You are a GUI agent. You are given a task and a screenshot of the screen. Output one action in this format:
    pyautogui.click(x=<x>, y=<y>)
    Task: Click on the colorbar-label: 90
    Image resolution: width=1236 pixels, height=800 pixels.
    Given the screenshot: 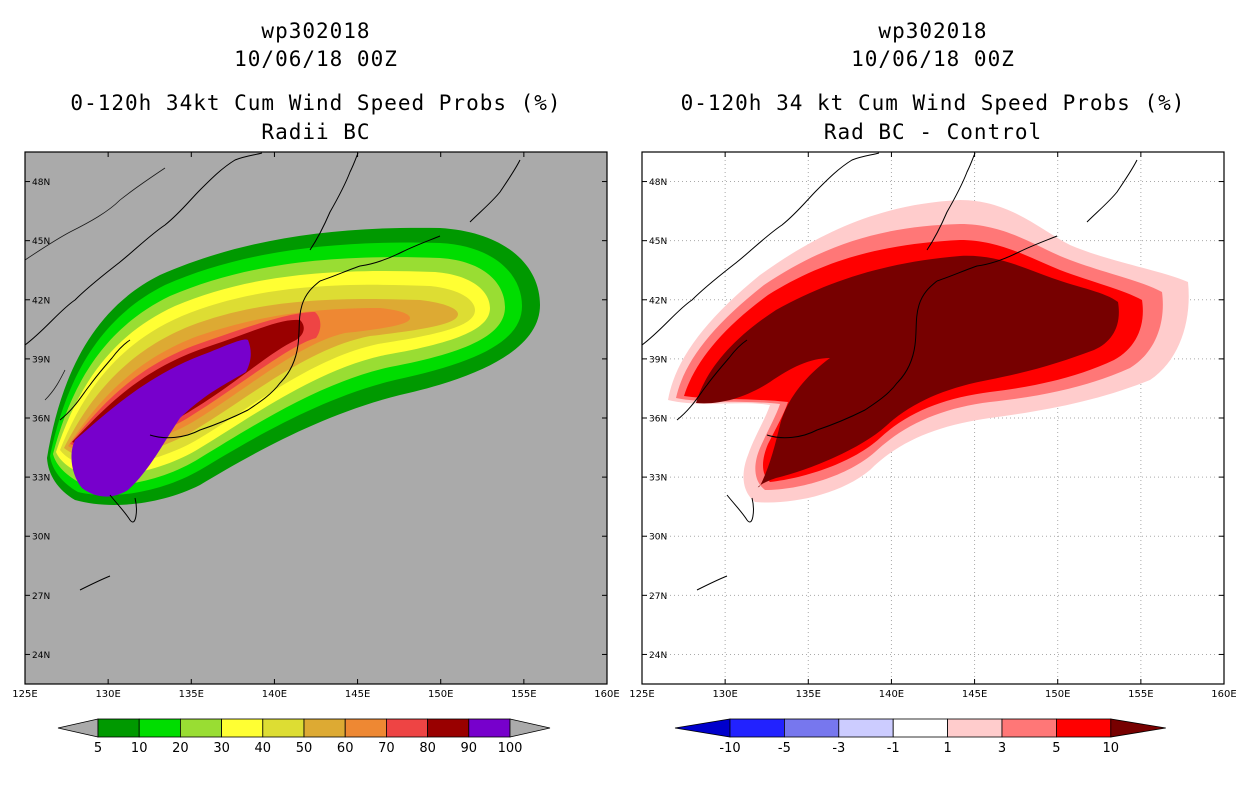 What is the action you would take?
    pyautogui.click(x=469, y=748)
    